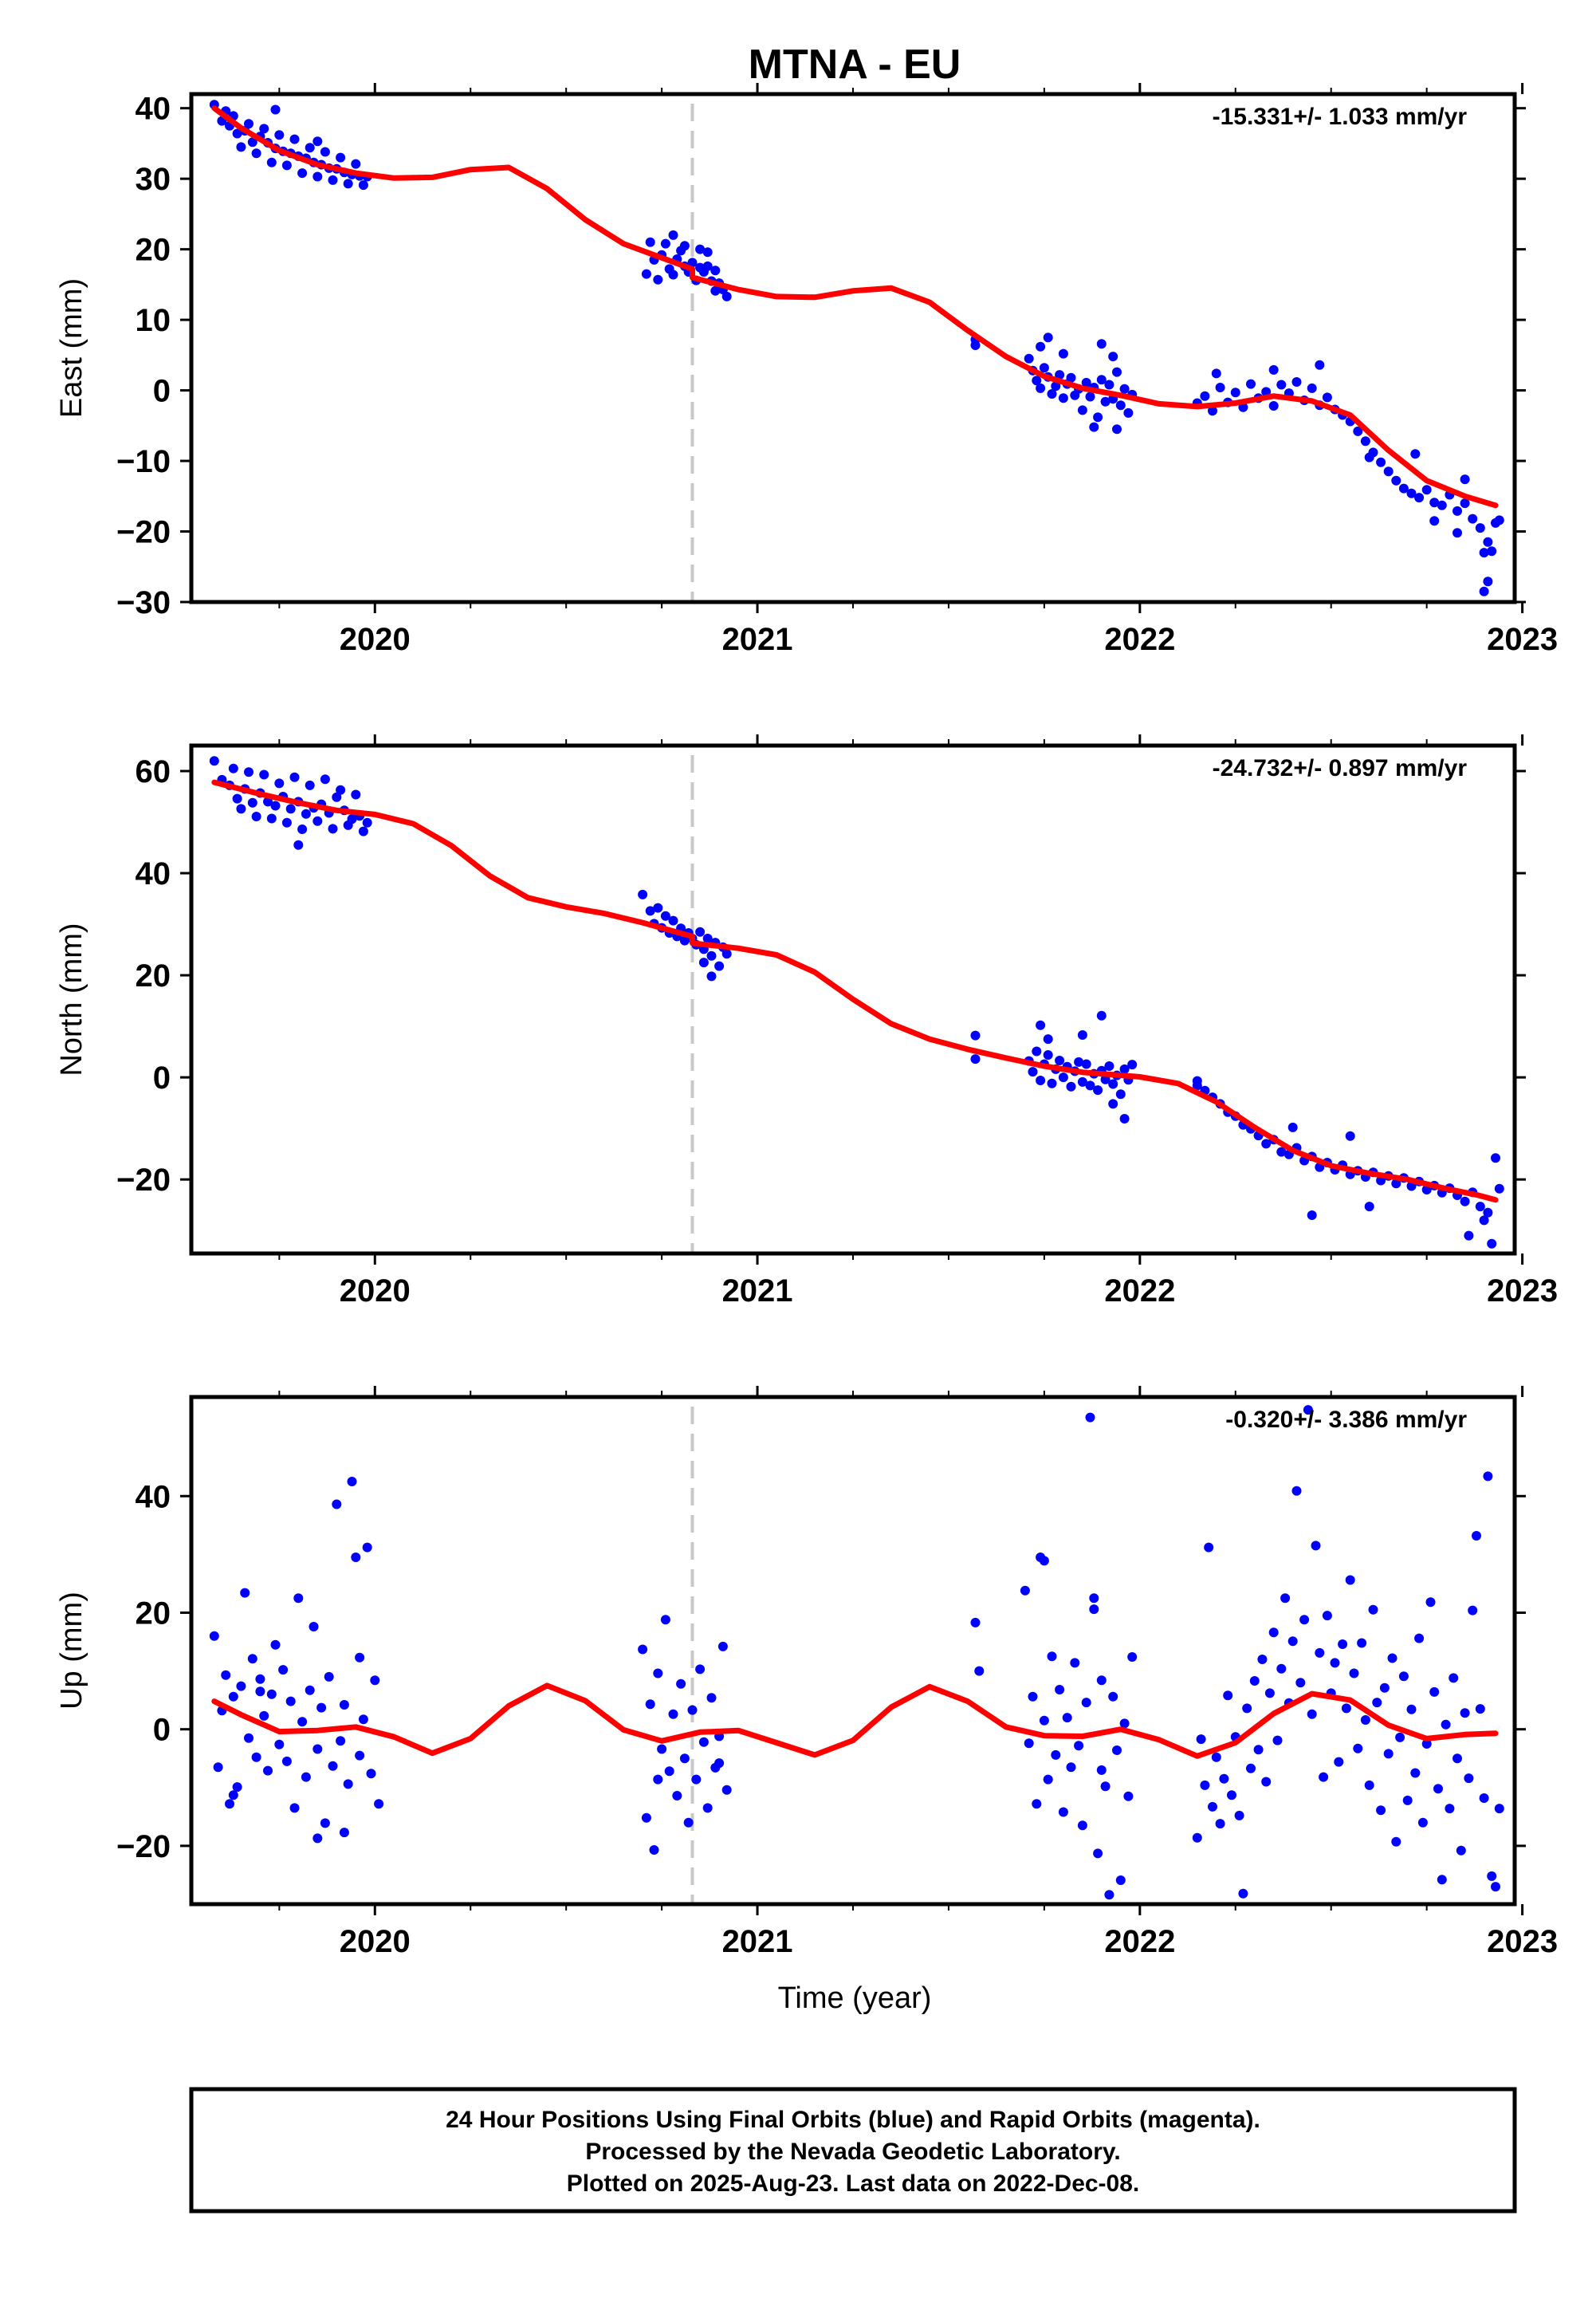  I want to click on x-tick-label: 2022, so click(1139, 1942).